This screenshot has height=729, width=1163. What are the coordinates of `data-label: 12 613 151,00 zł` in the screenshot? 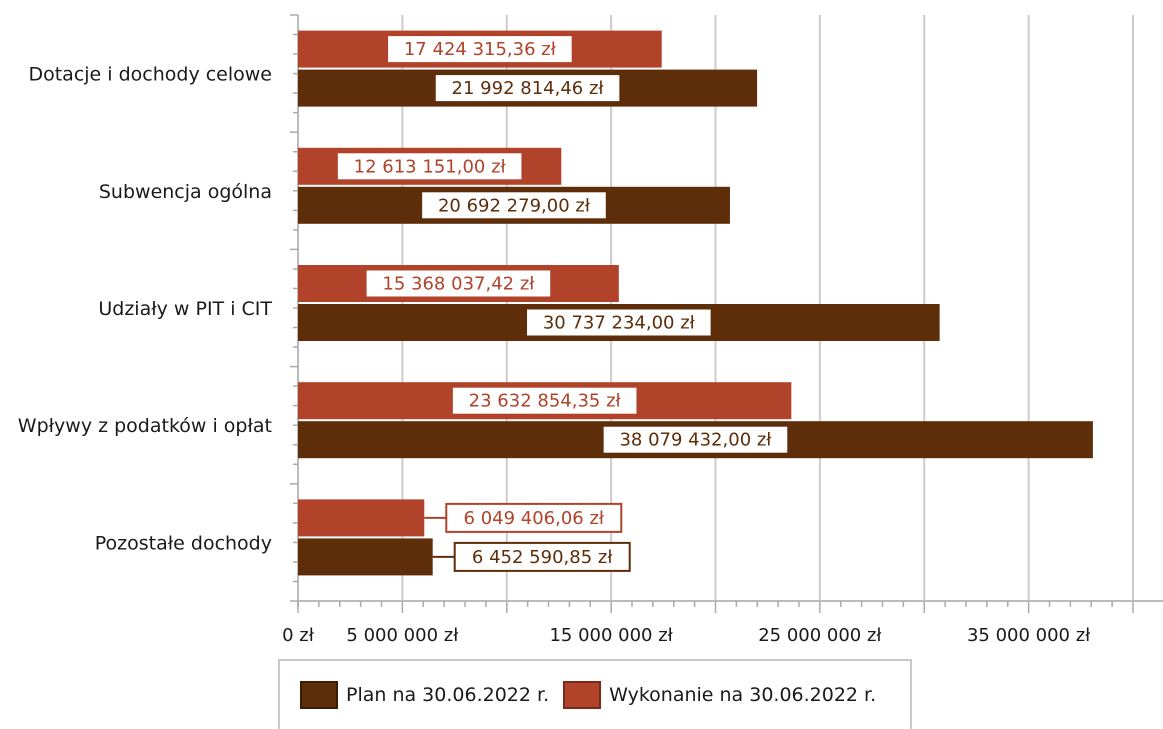 It's located at (430, 166).